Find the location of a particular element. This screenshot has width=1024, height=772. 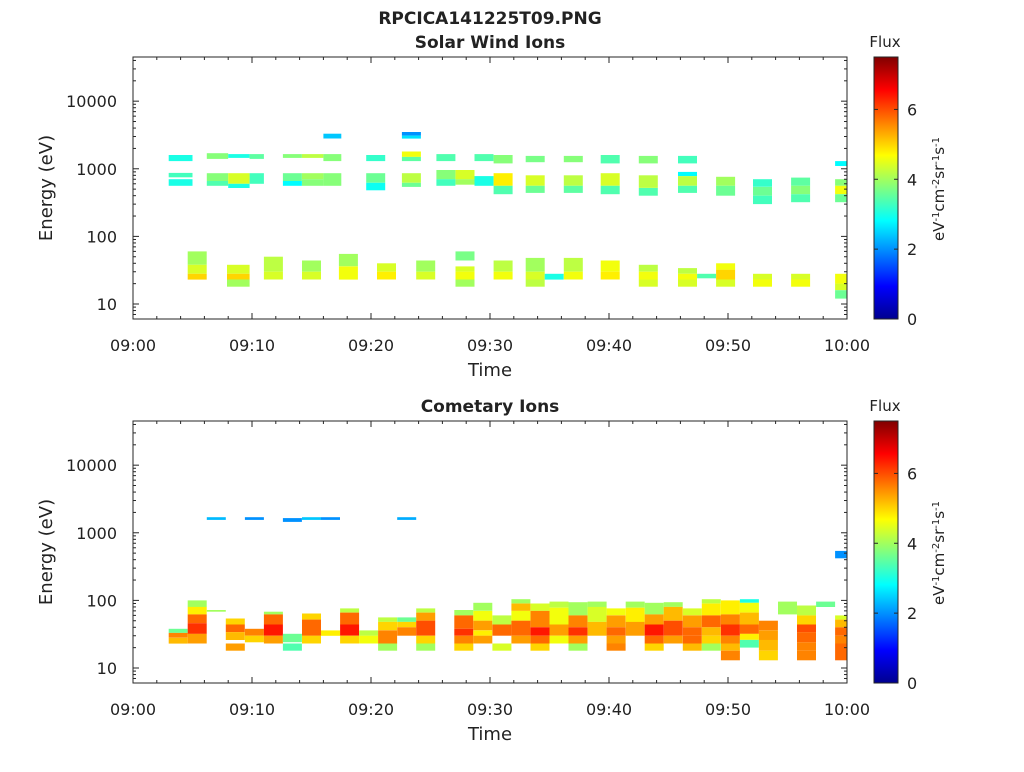

figure-title: RPCICA141225T09.PNG is located at coordinates (489, 19).